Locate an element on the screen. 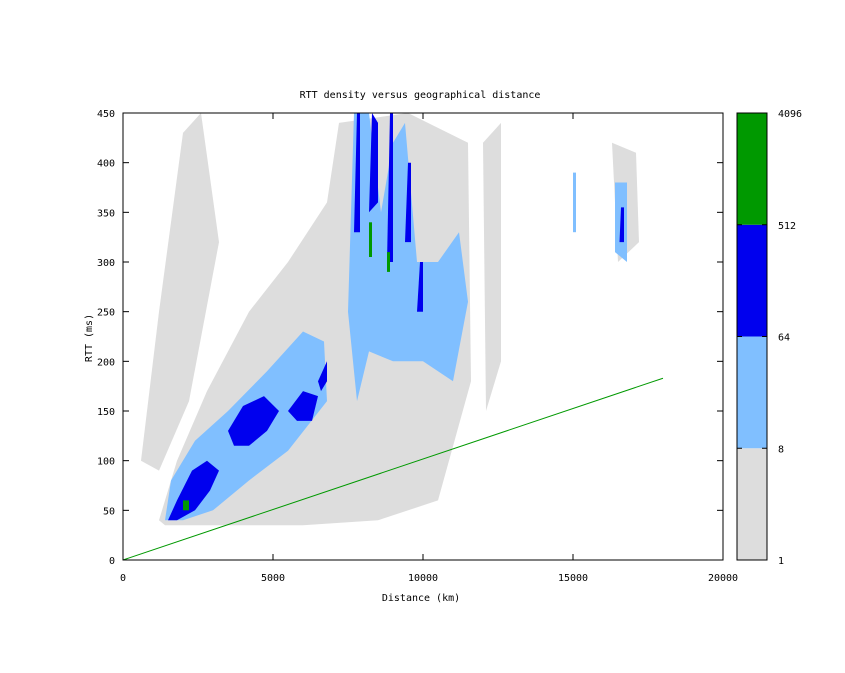 This screenshot has width=845, height=673. y-tick-label: 200 is located at coordinates (106, 362).